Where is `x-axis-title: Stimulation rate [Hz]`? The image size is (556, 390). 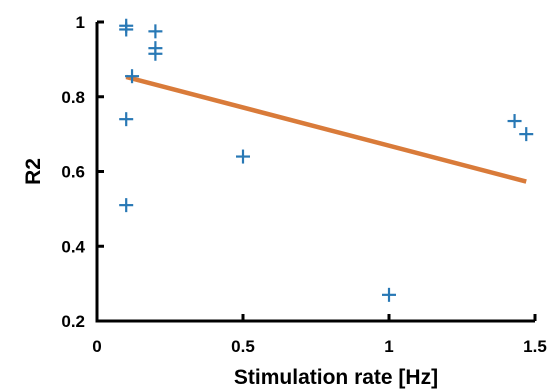
x-axis-title: Stimulation rate [Hz] is located at coordinates (336, 377).